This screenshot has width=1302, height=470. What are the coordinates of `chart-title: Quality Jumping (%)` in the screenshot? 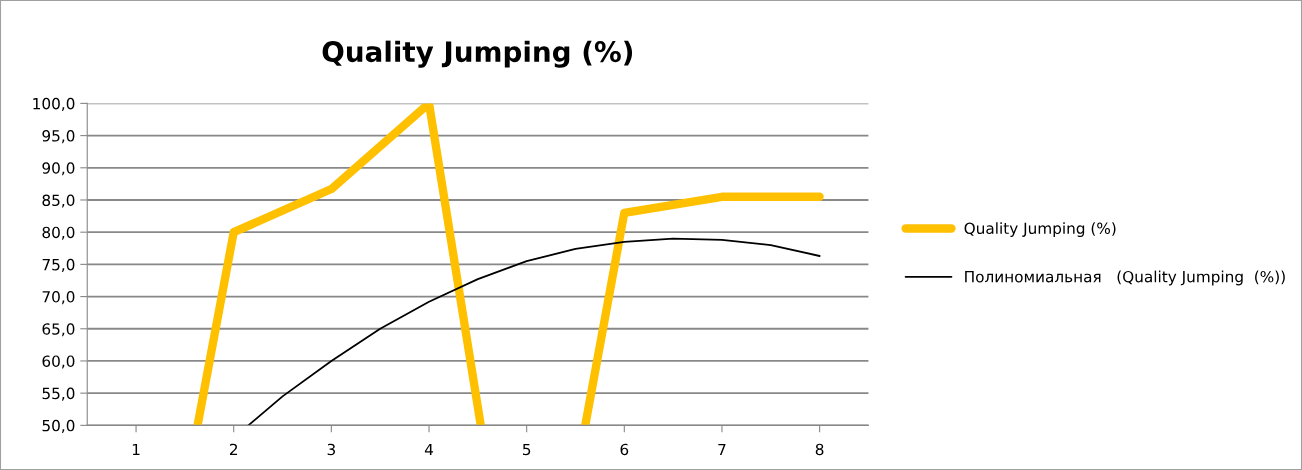 It's located at (477, 54).